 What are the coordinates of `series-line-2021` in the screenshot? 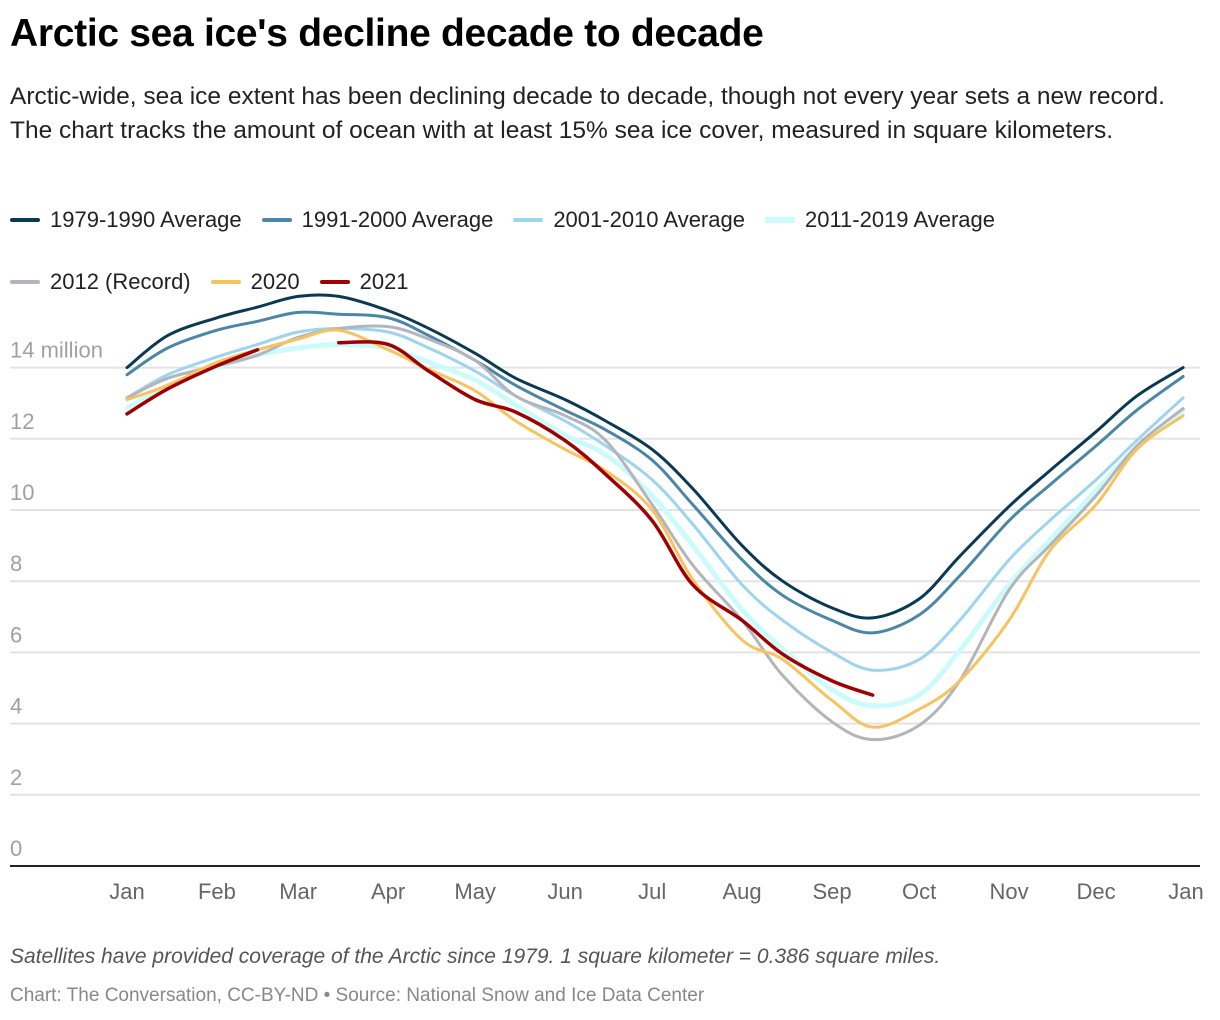 It's located at (192, 382).